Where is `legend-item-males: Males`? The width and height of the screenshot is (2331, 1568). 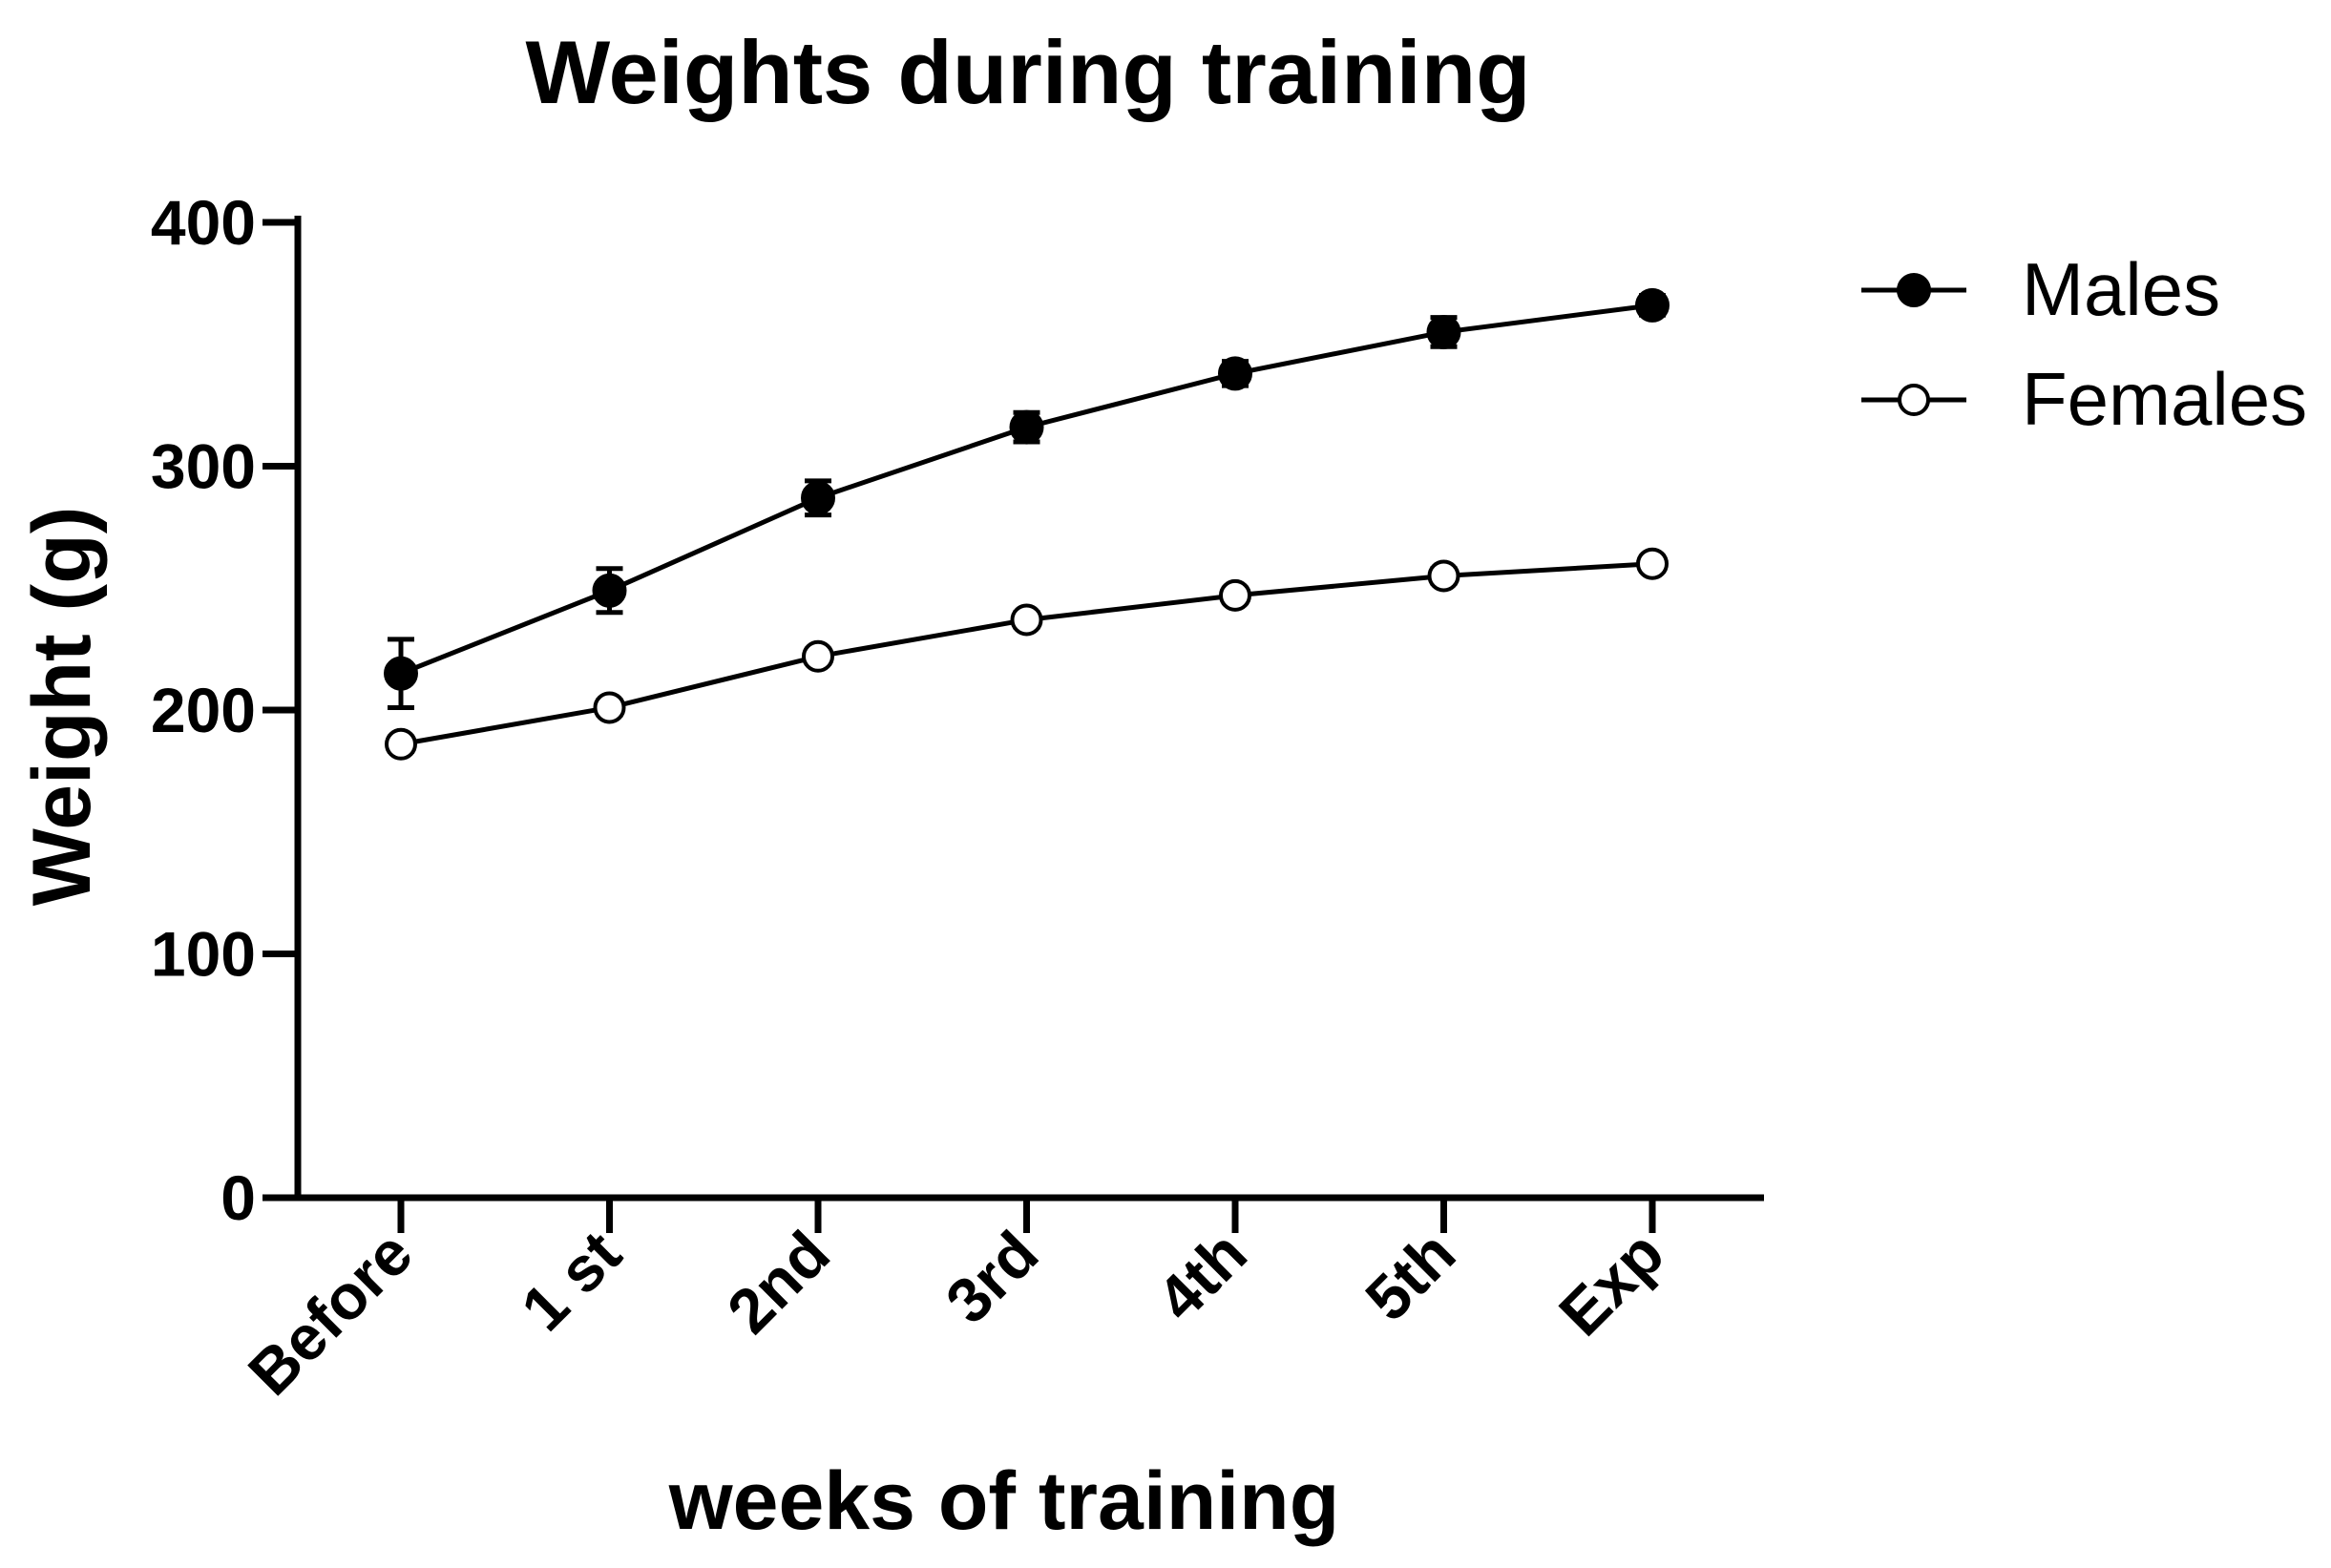
legend-item-males: Males is located at coordinates (2041, 289).